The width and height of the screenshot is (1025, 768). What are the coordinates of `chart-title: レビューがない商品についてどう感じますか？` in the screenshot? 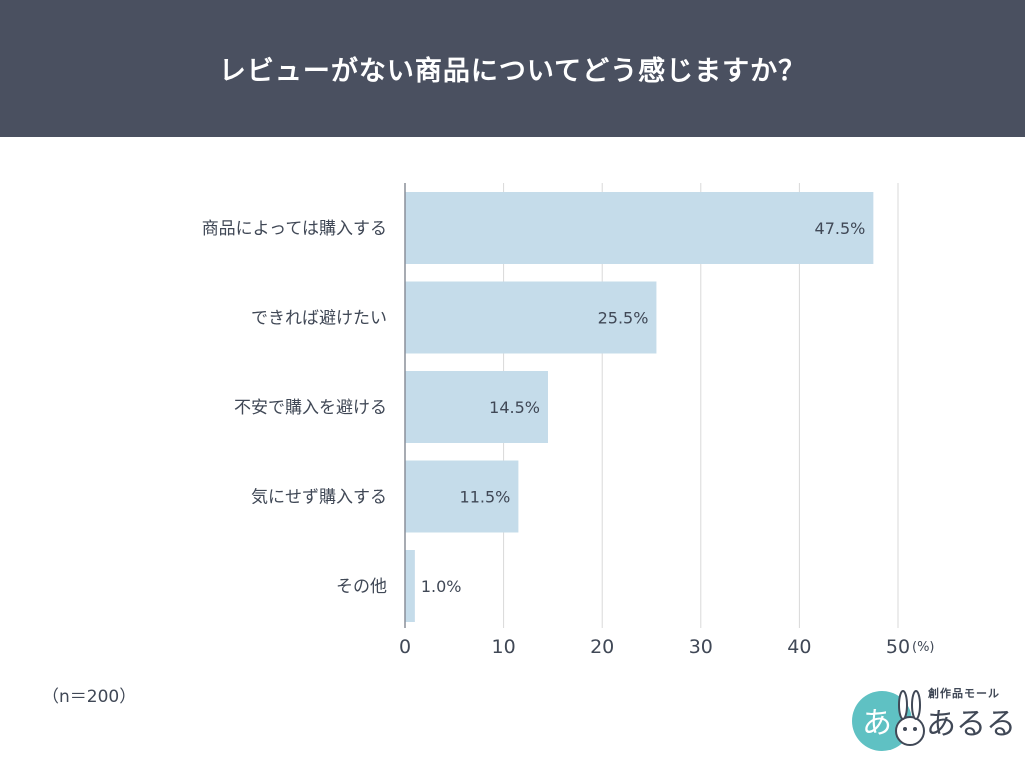 It's located at (512, 71).